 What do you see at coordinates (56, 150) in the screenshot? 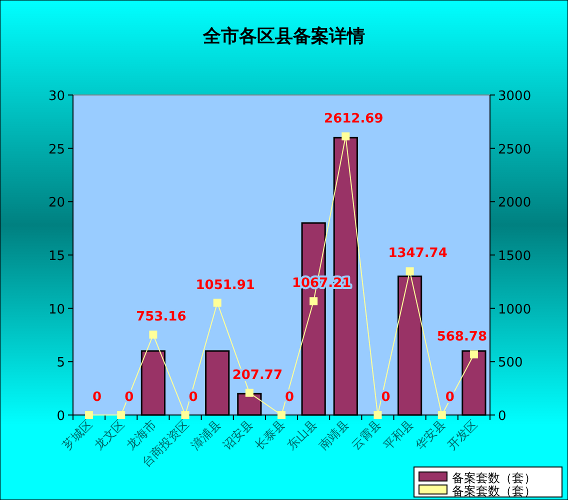
I see `y-tick-label: 25` at bounding box center [56, 150].